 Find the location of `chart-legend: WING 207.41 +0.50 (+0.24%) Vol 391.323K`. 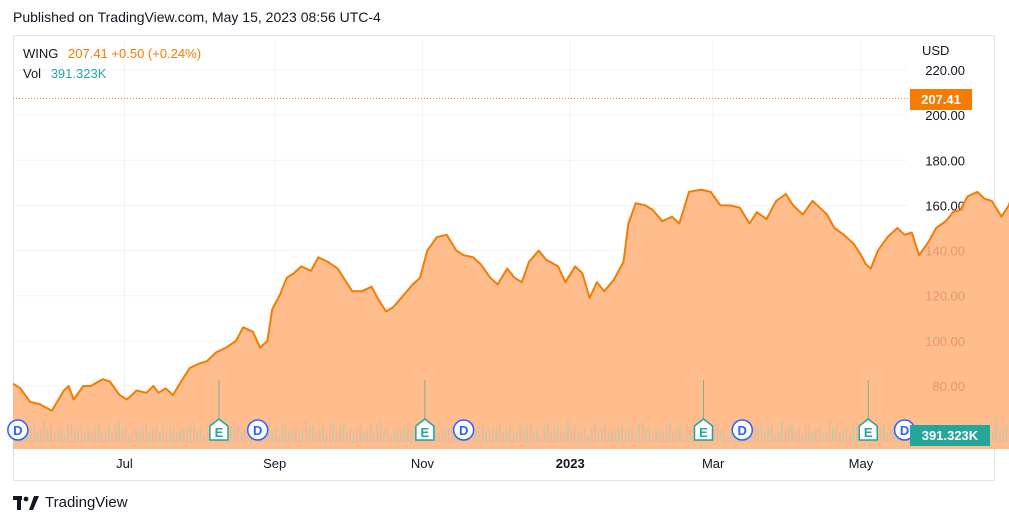

chart-legend: WING 207.41 +0.50 (+0.24%) Vol 391.323K is located at coordinates (112, 64).